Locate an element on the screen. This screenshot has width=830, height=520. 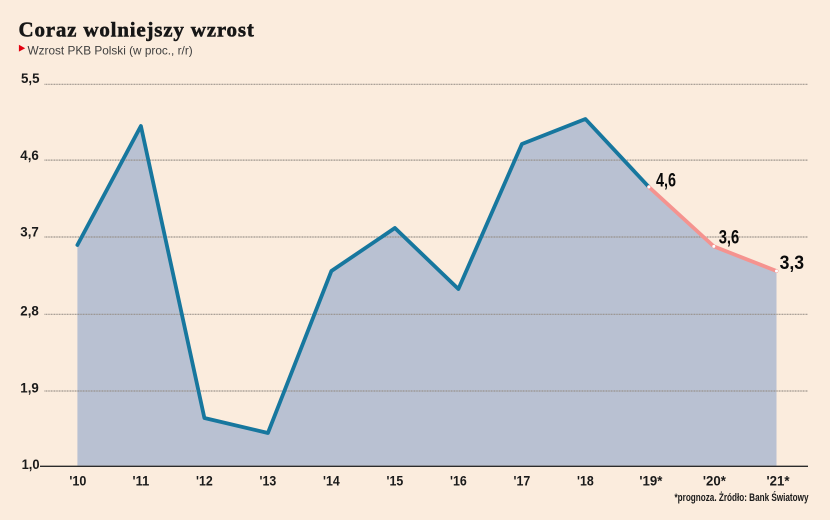
svg-text: 3,3 is located at coordinates (792, 263).